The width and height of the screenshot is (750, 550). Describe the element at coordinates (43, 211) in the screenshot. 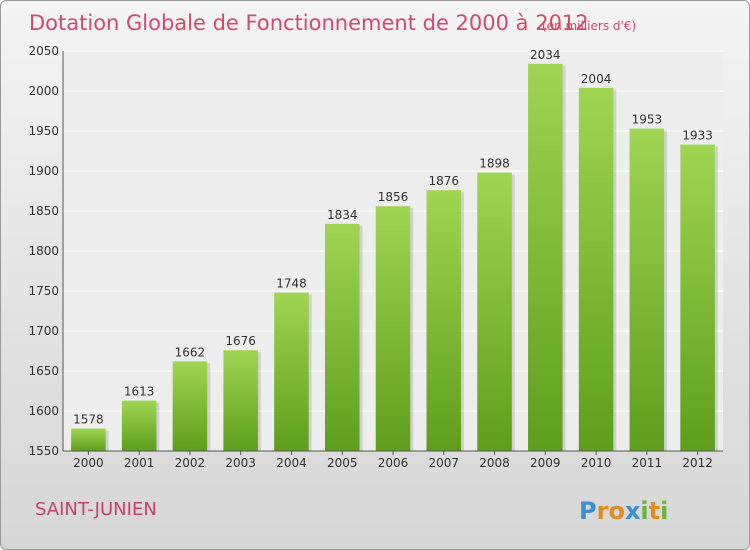

I see `y-tick-label: 1850` at that location.